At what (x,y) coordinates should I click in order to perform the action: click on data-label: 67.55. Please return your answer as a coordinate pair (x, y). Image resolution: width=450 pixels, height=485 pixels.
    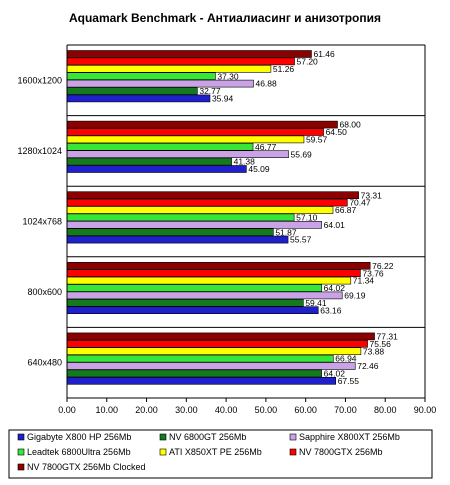
    Looking at the image, I should click on (349, 381).